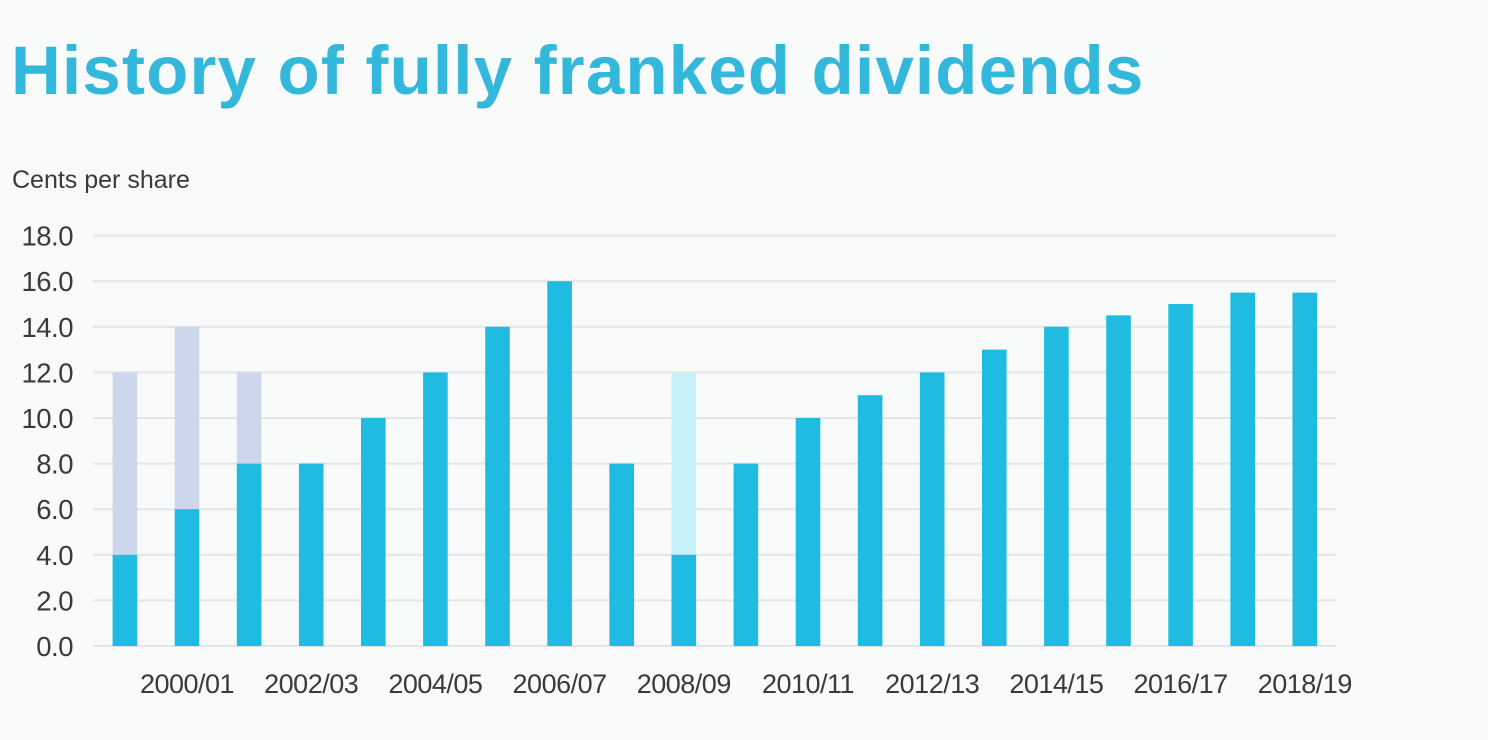 The image size is (1488, 740). I want to click on svg-text: 4.0, so click(54, 555).